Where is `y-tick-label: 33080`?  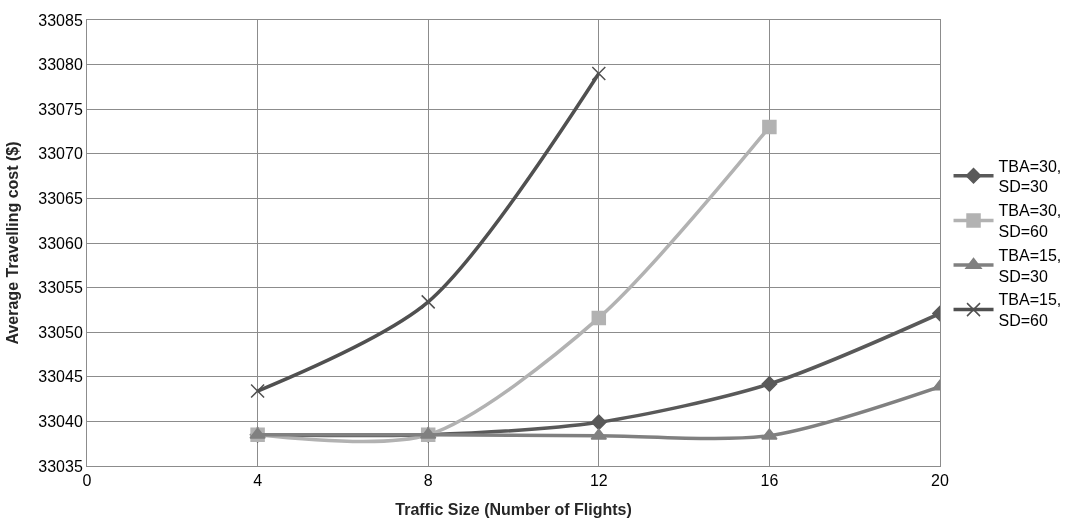
y-tick-label: 33080 is located at coordinates (60, 65).